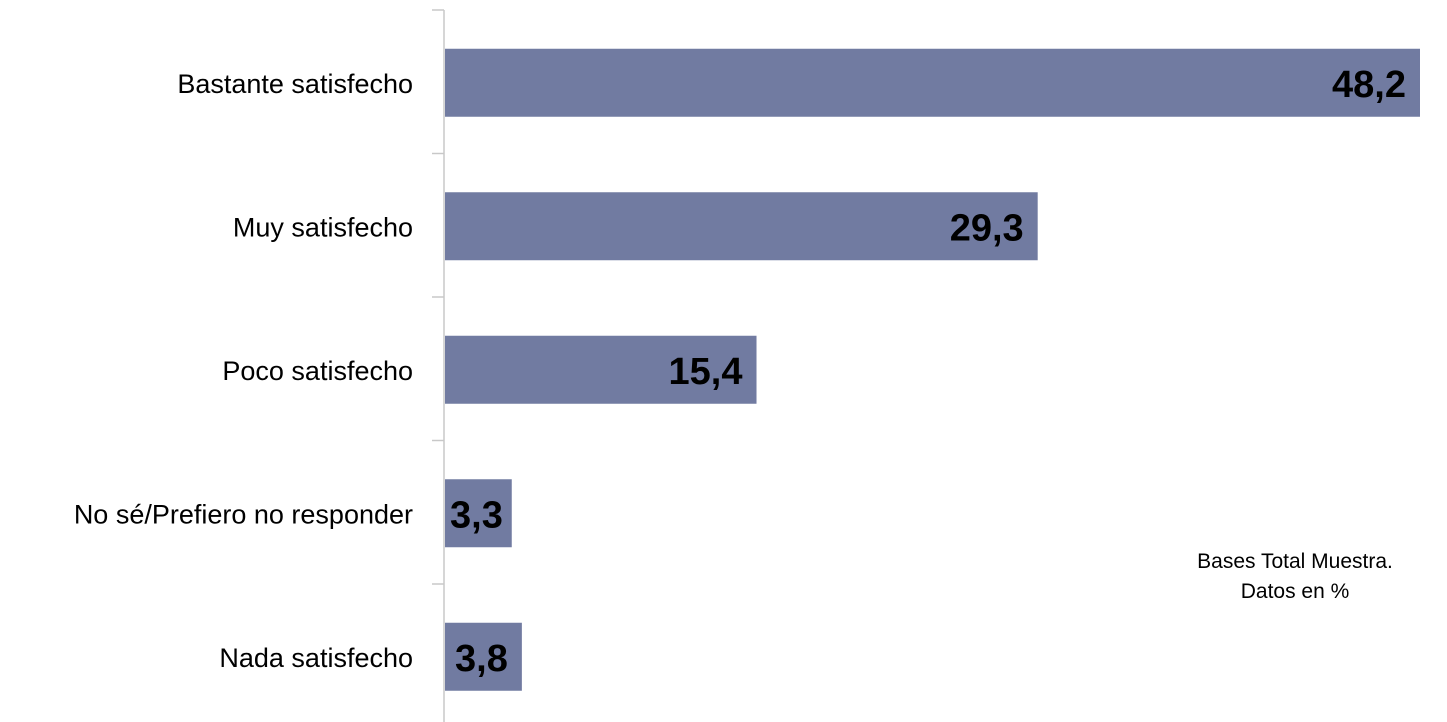  I want to click on note-units-text: Datos en %, so click(1295, 591).